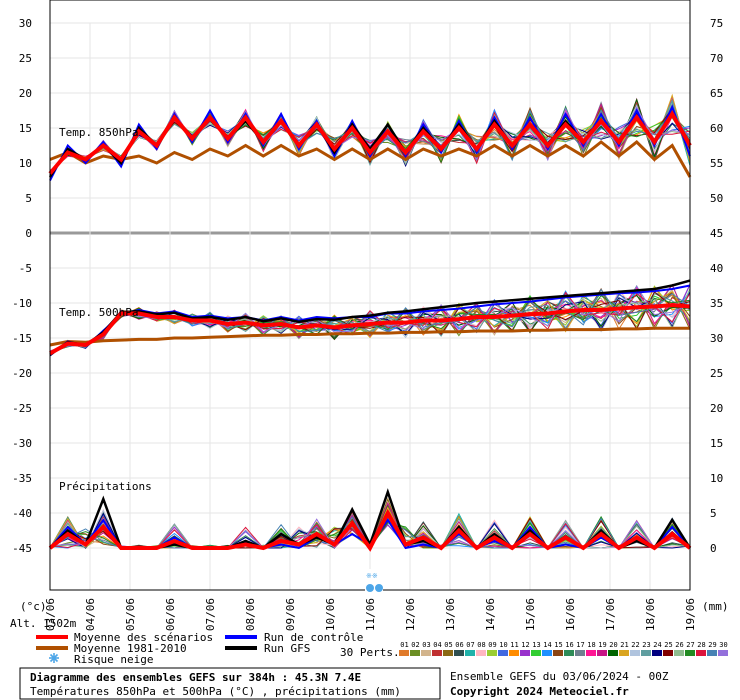  I want to click on left-tick-label: 0, so click(28, 233).